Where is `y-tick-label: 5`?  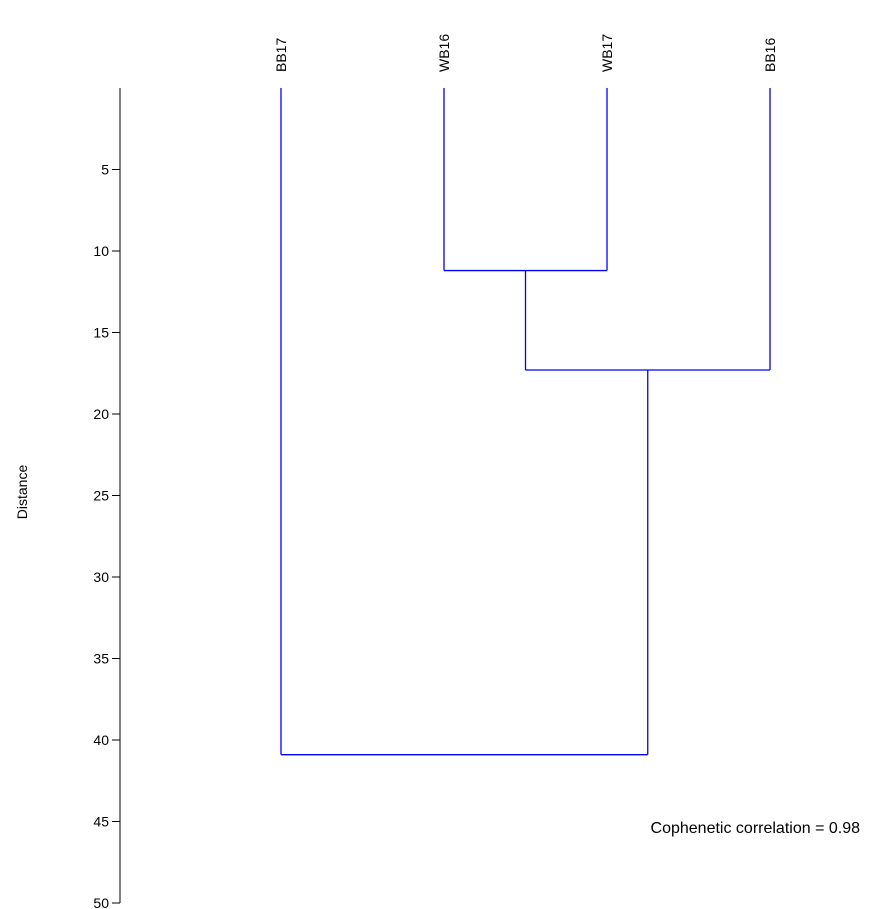
y-tick-label: 5 is located at coordinates (105, 170).